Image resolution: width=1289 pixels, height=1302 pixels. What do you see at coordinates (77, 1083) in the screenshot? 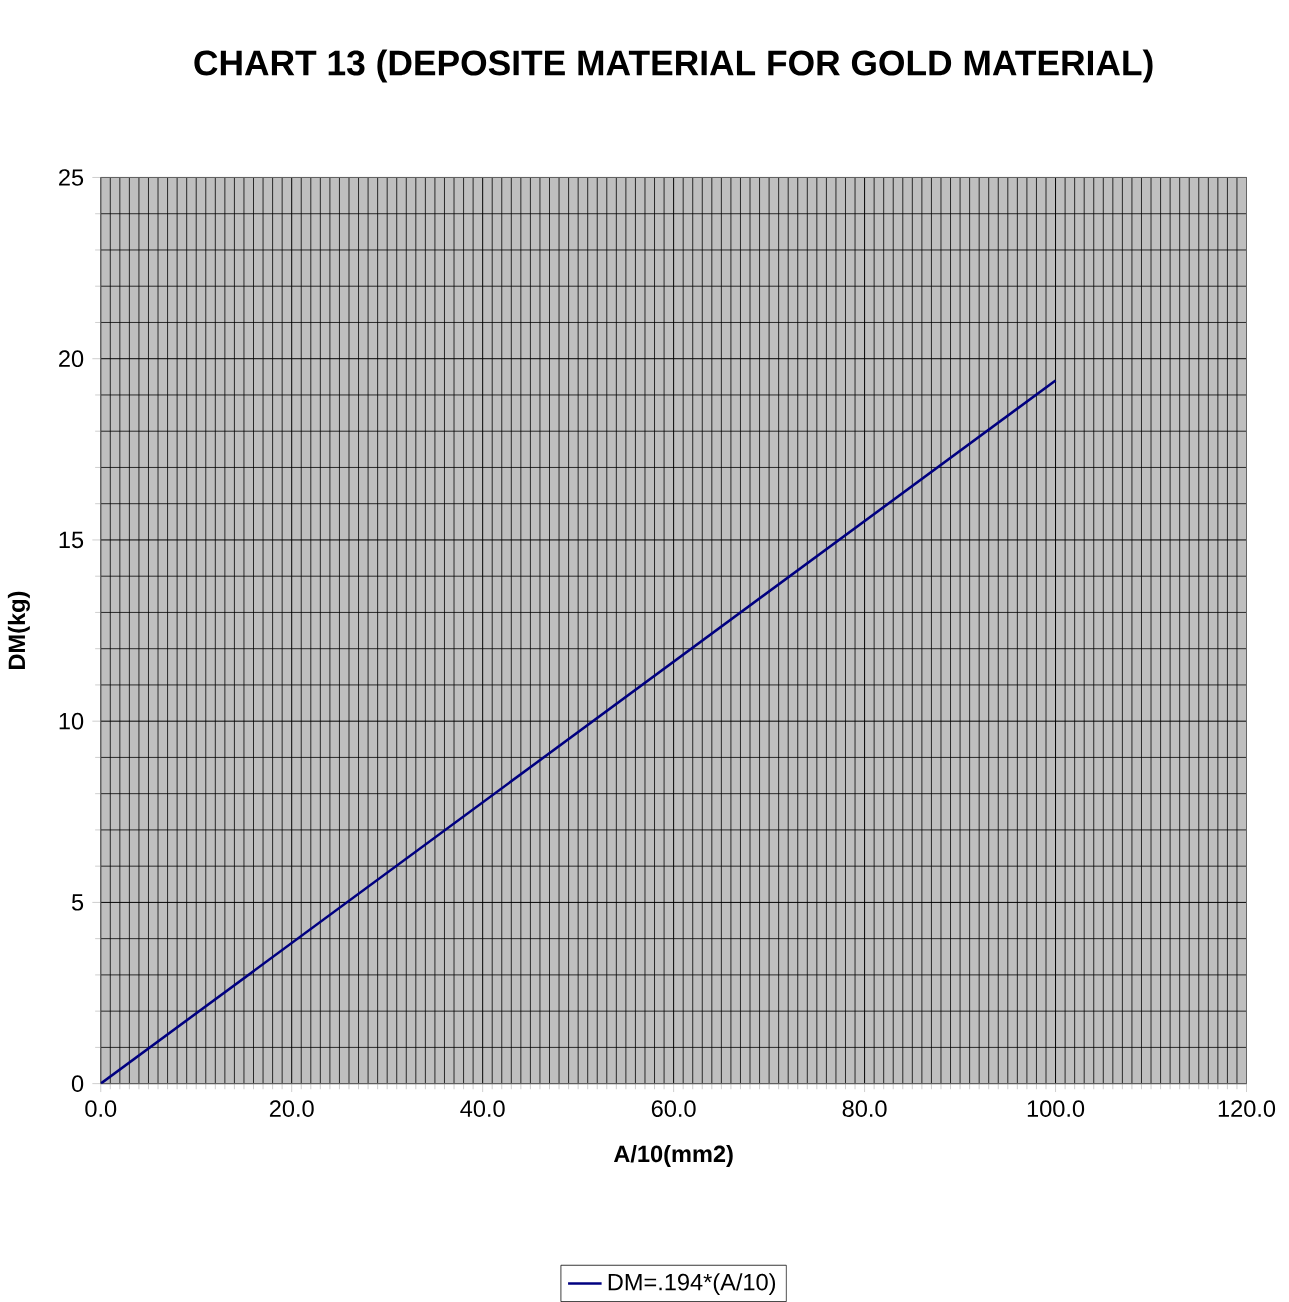
I see `y-tick-label: 0` at bounding box center [77, 1083].